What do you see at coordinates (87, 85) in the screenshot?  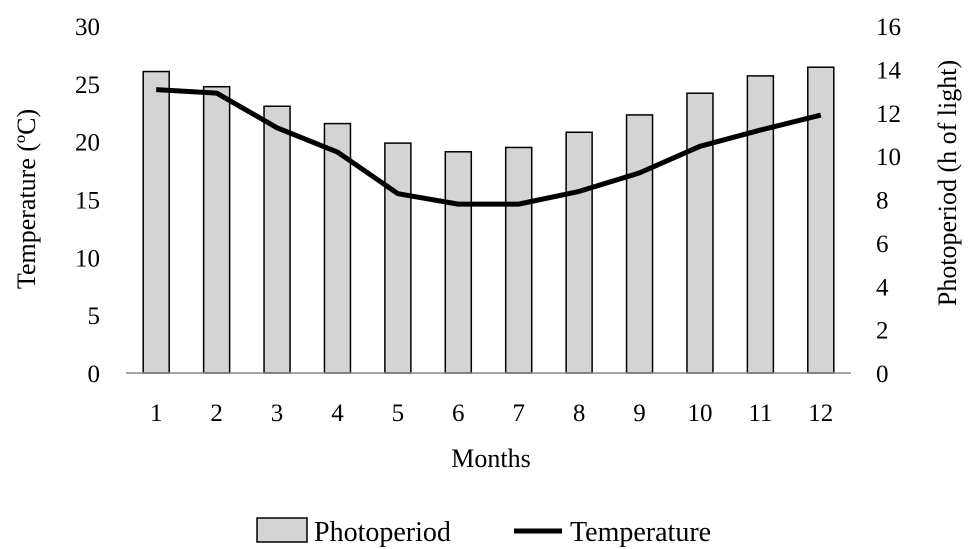 I see `left-y-tick-label: 25` at bounding box center [87, 85].